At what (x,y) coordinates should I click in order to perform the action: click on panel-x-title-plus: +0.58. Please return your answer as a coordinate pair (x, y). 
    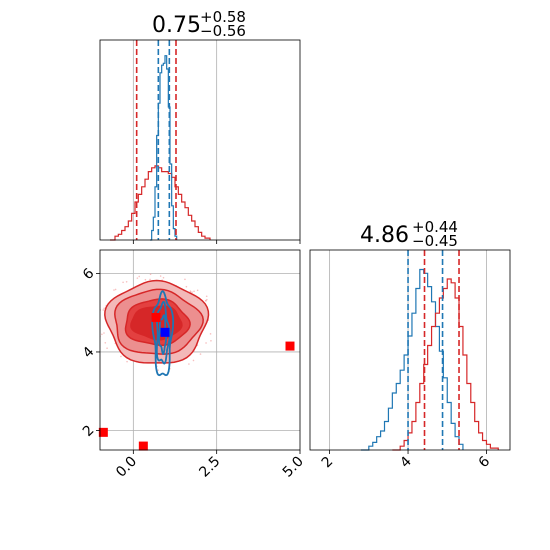
    Looking at the image, I should click on (223, 17).